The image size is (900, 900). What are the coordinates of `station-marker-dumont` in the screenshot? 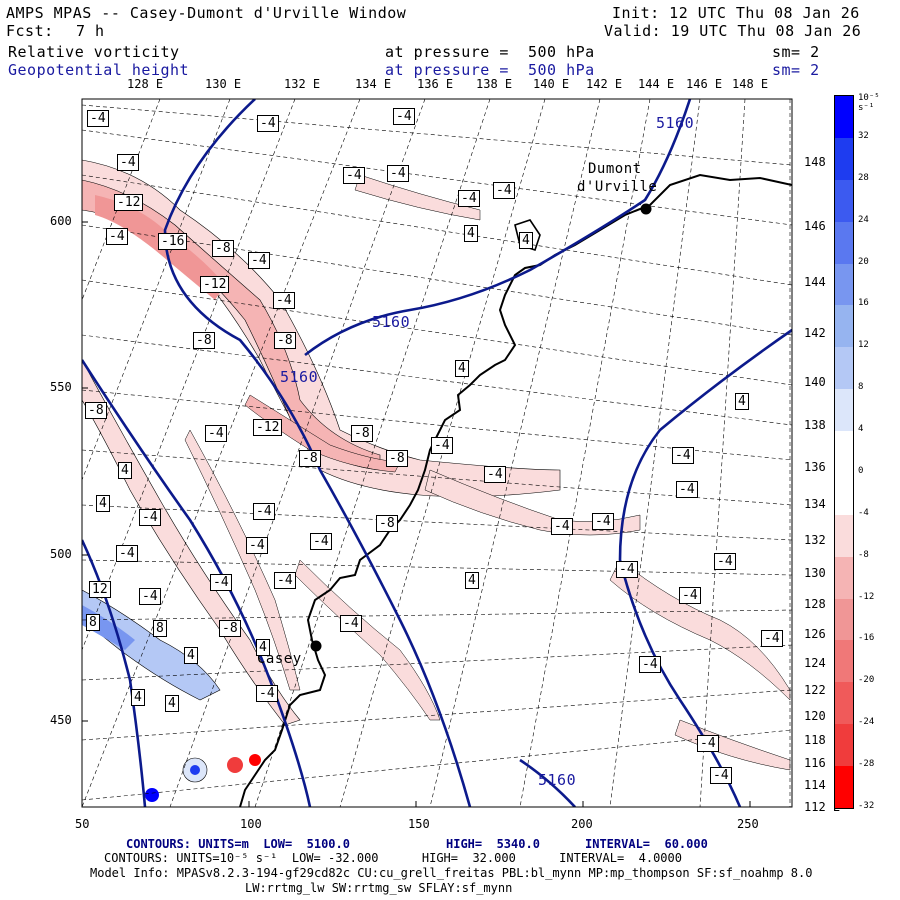 It's located at (646, 209).